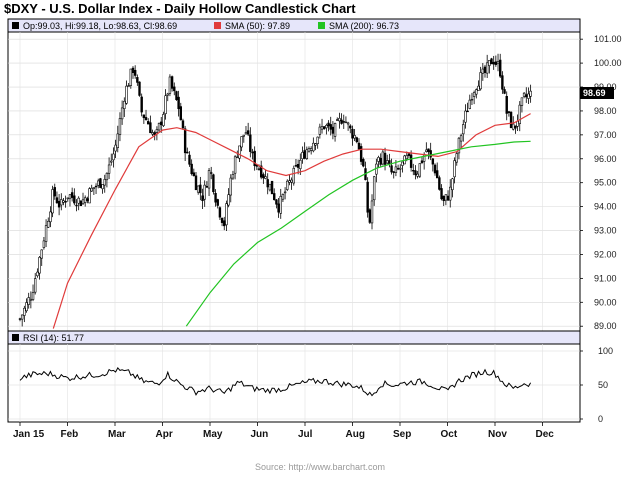 The image size is (640, 480). I want to click on rsi-panel-header, so click(294, 337).